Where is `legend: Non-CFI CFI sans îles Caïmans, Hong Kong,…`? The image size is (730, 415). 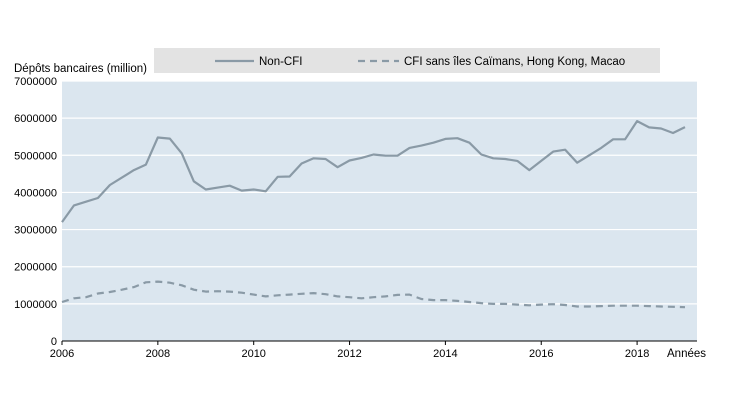
legend: Non-CFI CFI sans îles Caïmans, Hong Kong,… is located at coordinates (420, 62).